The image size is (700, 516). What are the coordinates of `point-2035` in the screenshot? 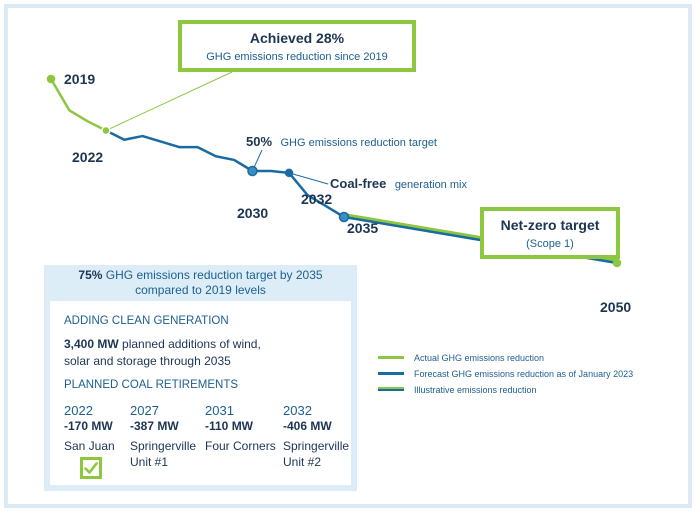 It's located at (344, 217).